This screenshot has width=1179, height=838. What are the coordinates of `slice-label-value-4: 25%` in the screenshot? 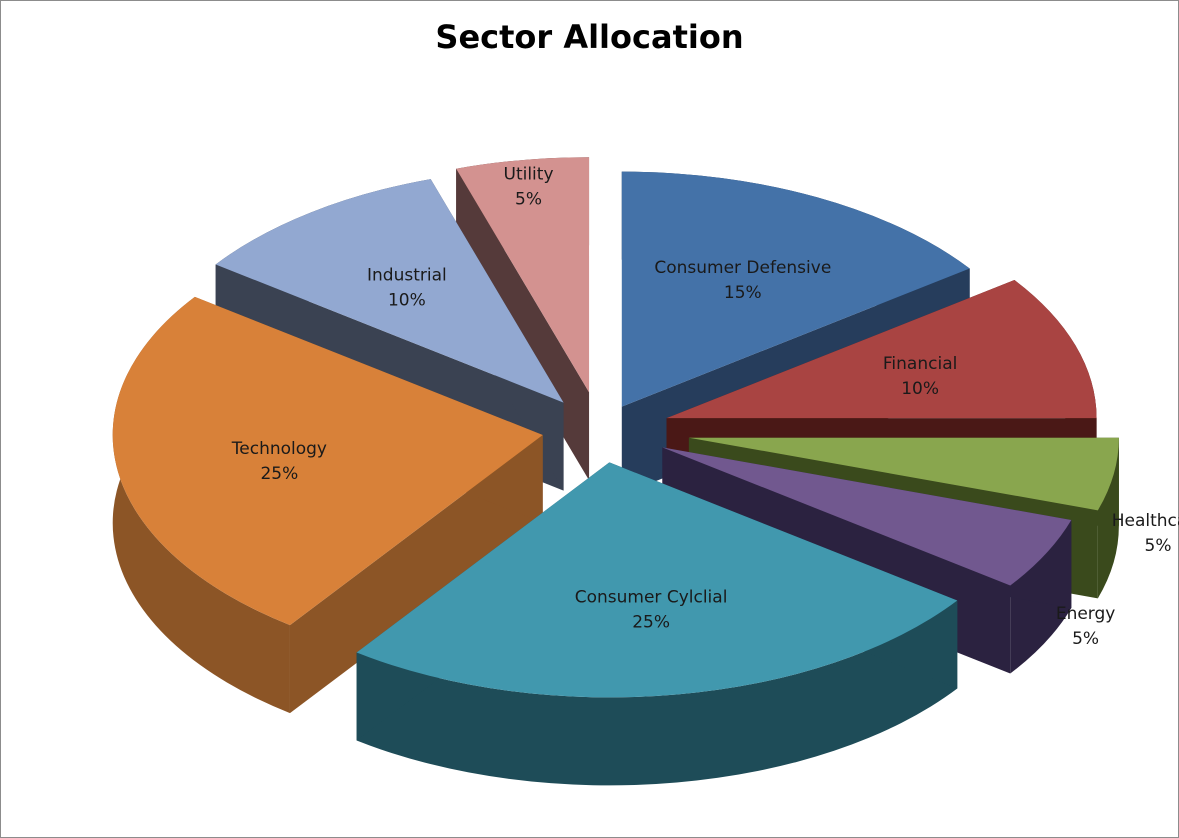 It's located at (651, 622).